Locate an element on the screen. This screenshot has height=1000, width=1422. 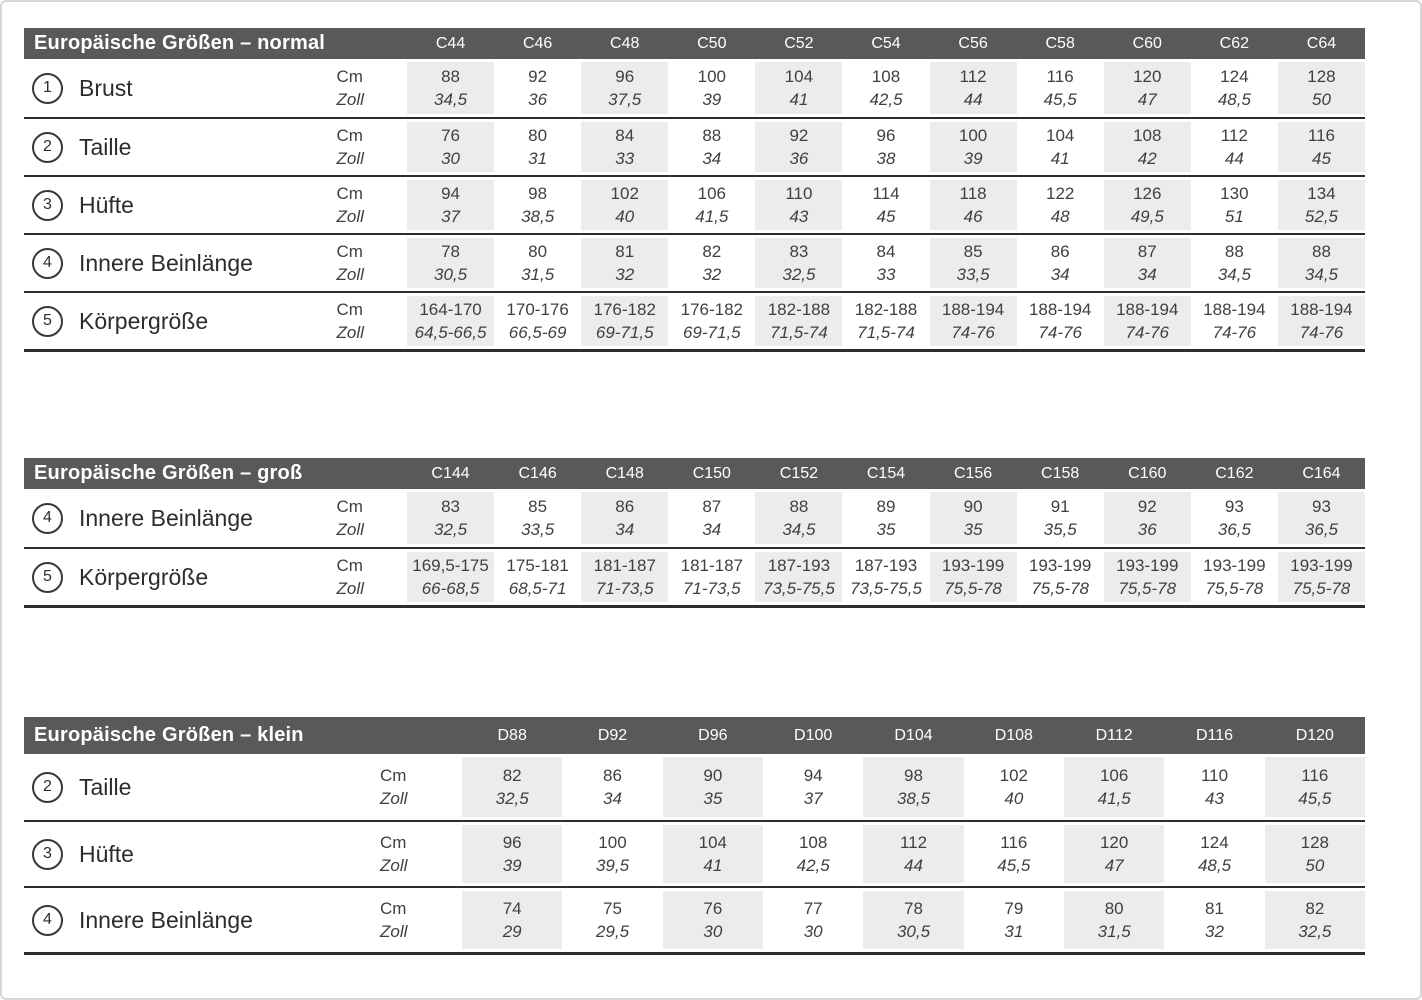
column-header: D96 is located at coordinates (713, 735).